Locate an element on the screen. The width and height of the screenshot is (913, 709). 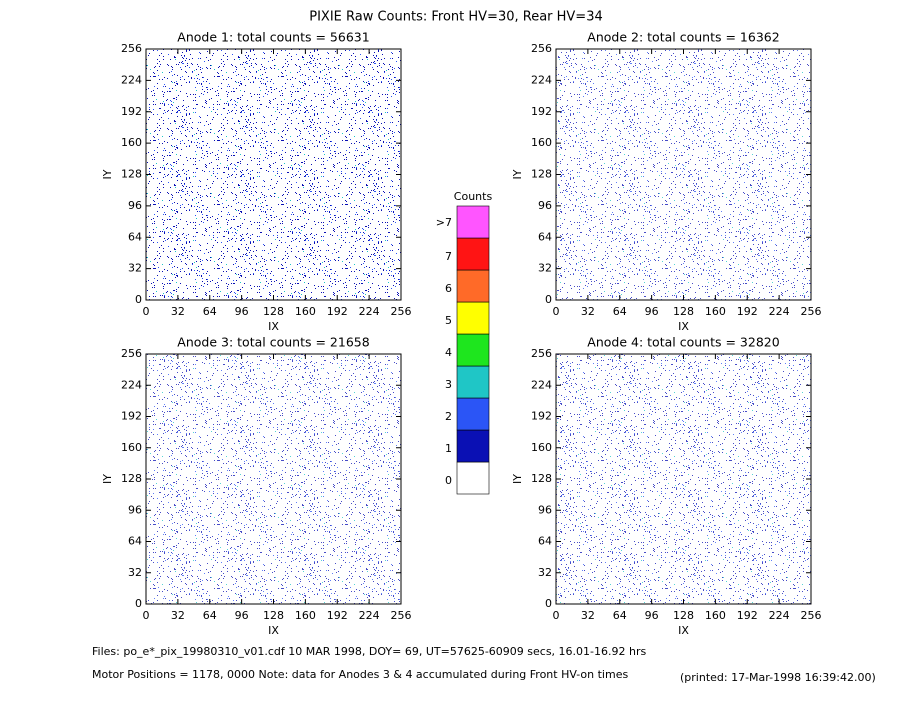
colorbar-label: 2 is located at coordinates (448, 416).